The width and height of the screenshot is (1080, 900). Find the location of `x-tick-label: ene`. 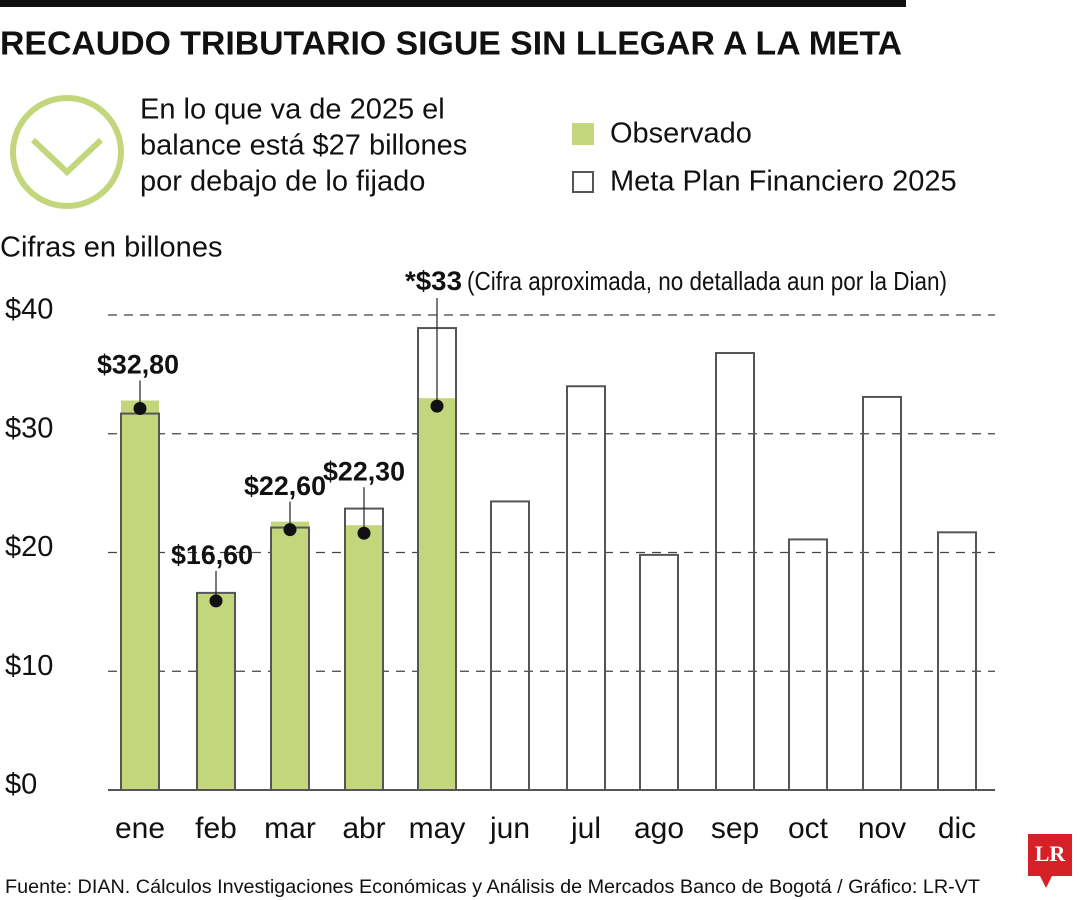

x-tick-label: ene is located at coordinates (140, 828).